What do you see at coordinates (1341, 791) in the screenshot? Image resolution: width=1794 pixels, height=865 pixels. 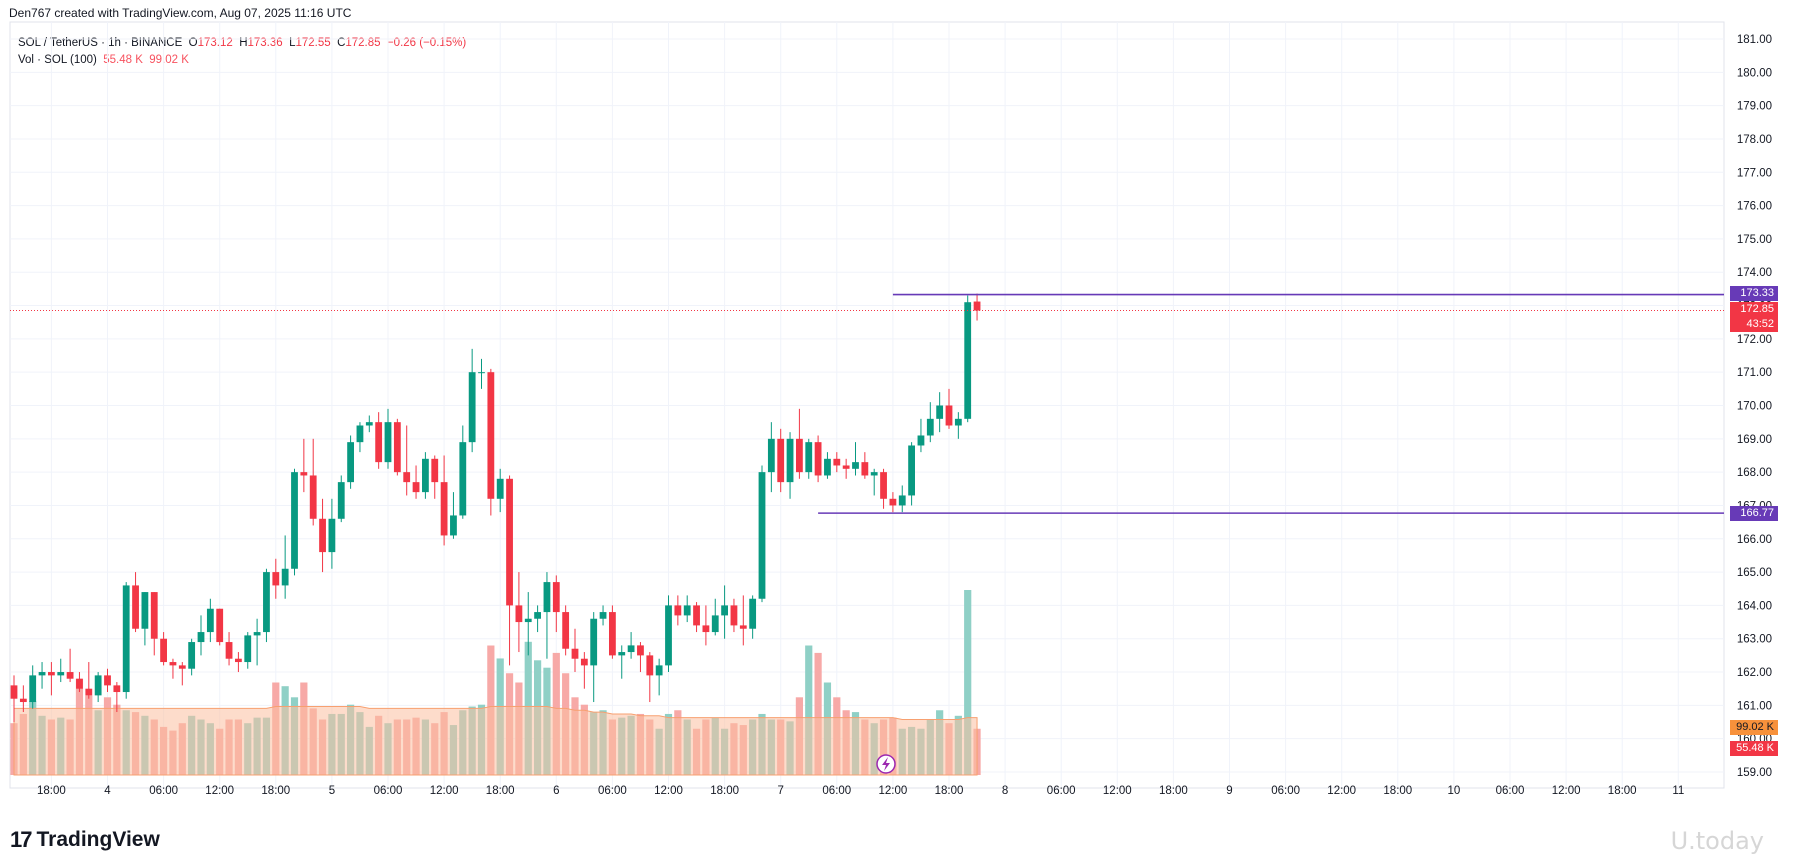 I see `x-tick-label: 12:00` at bounding box center [1341, 791].